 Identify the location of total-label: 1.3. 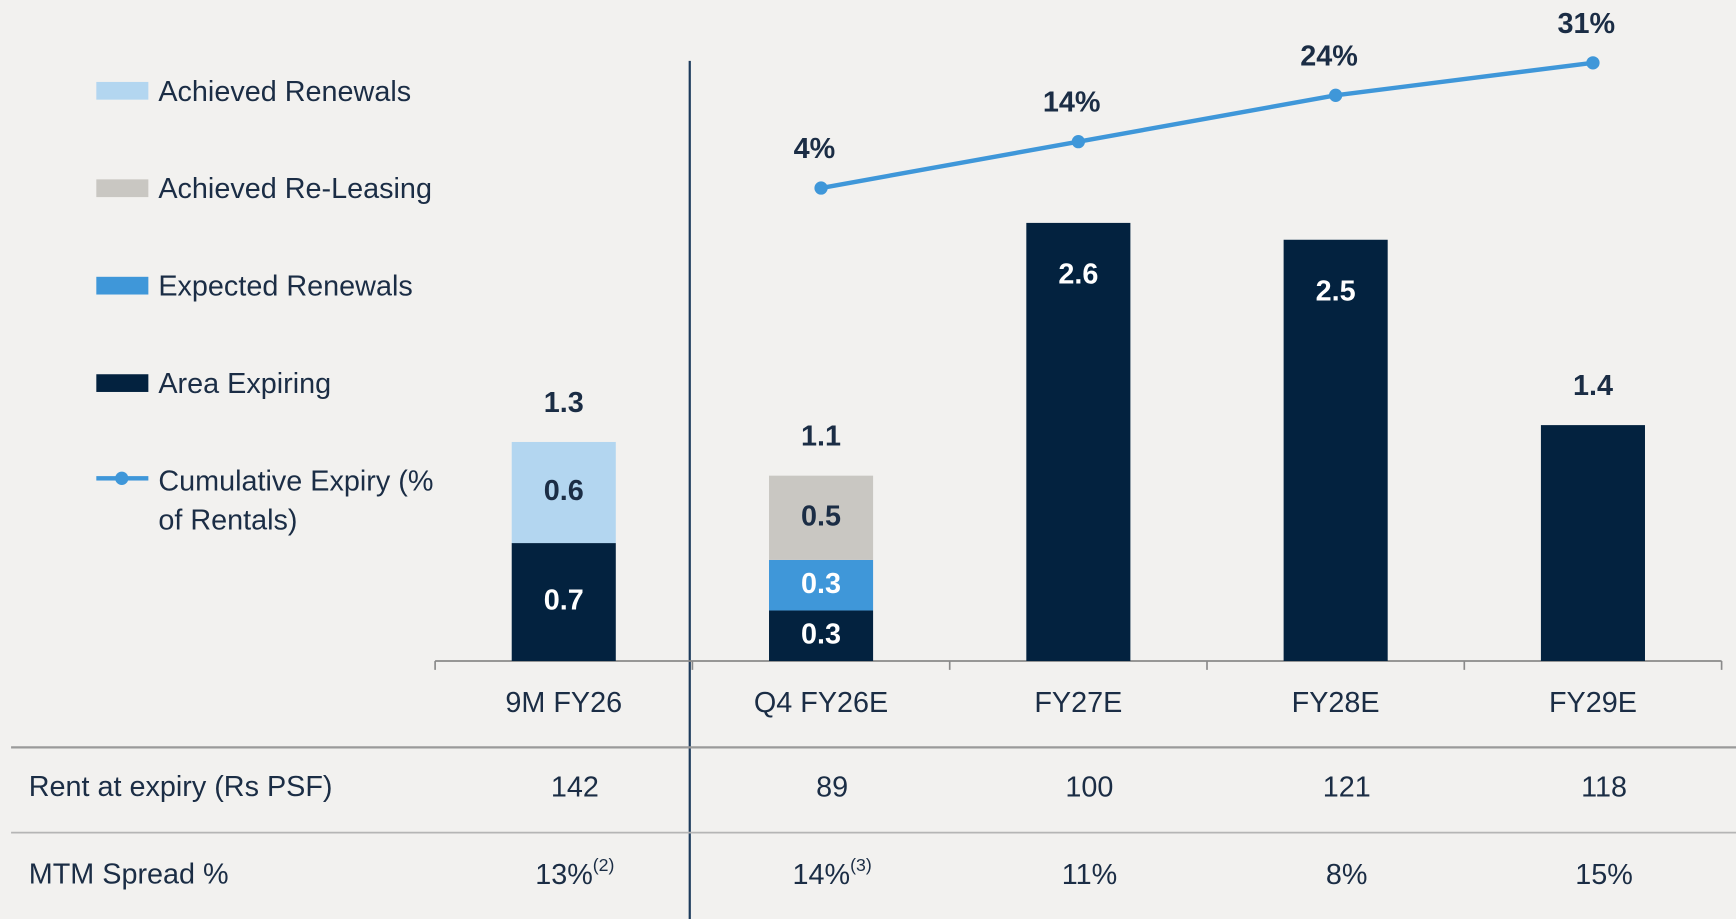
(564, 403).